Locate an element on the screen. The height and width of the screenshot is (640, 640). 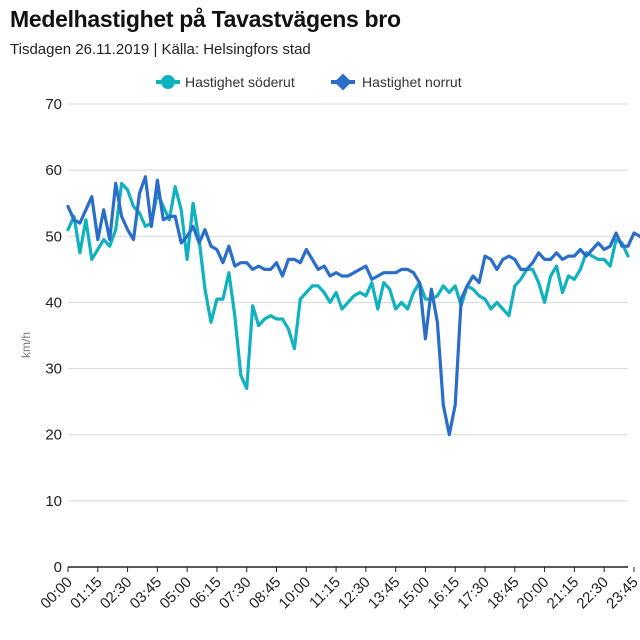
chart-title: Medelhastighet på Tavastvägens bro is located at coordinates (205, 19).